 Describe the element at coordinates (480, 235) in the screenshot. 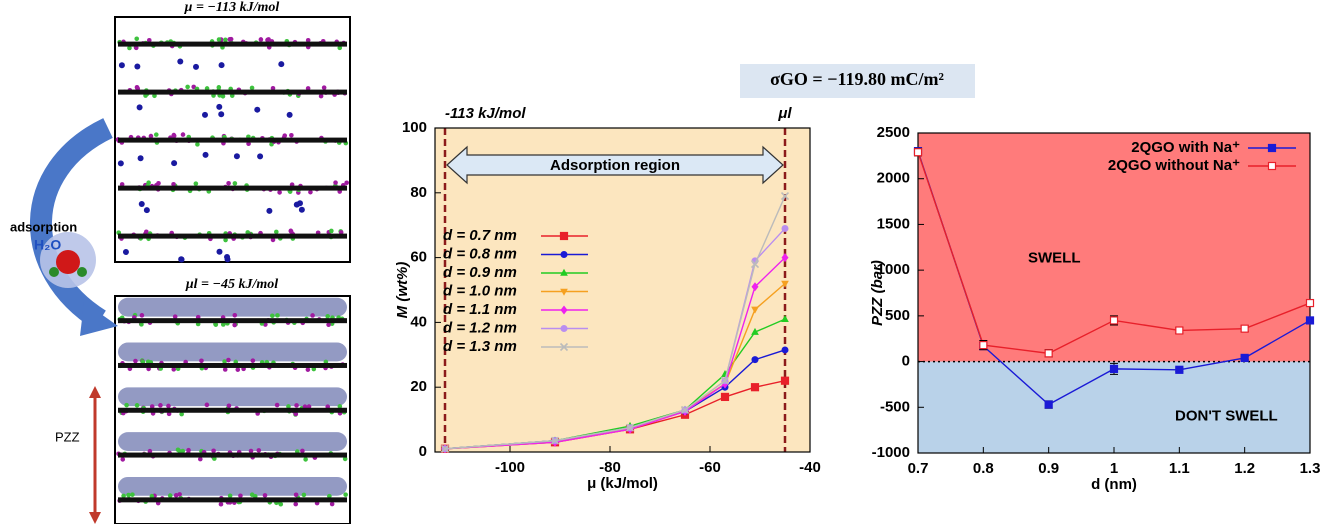

I see `legend-label: d = 0.7 nm` at that location.